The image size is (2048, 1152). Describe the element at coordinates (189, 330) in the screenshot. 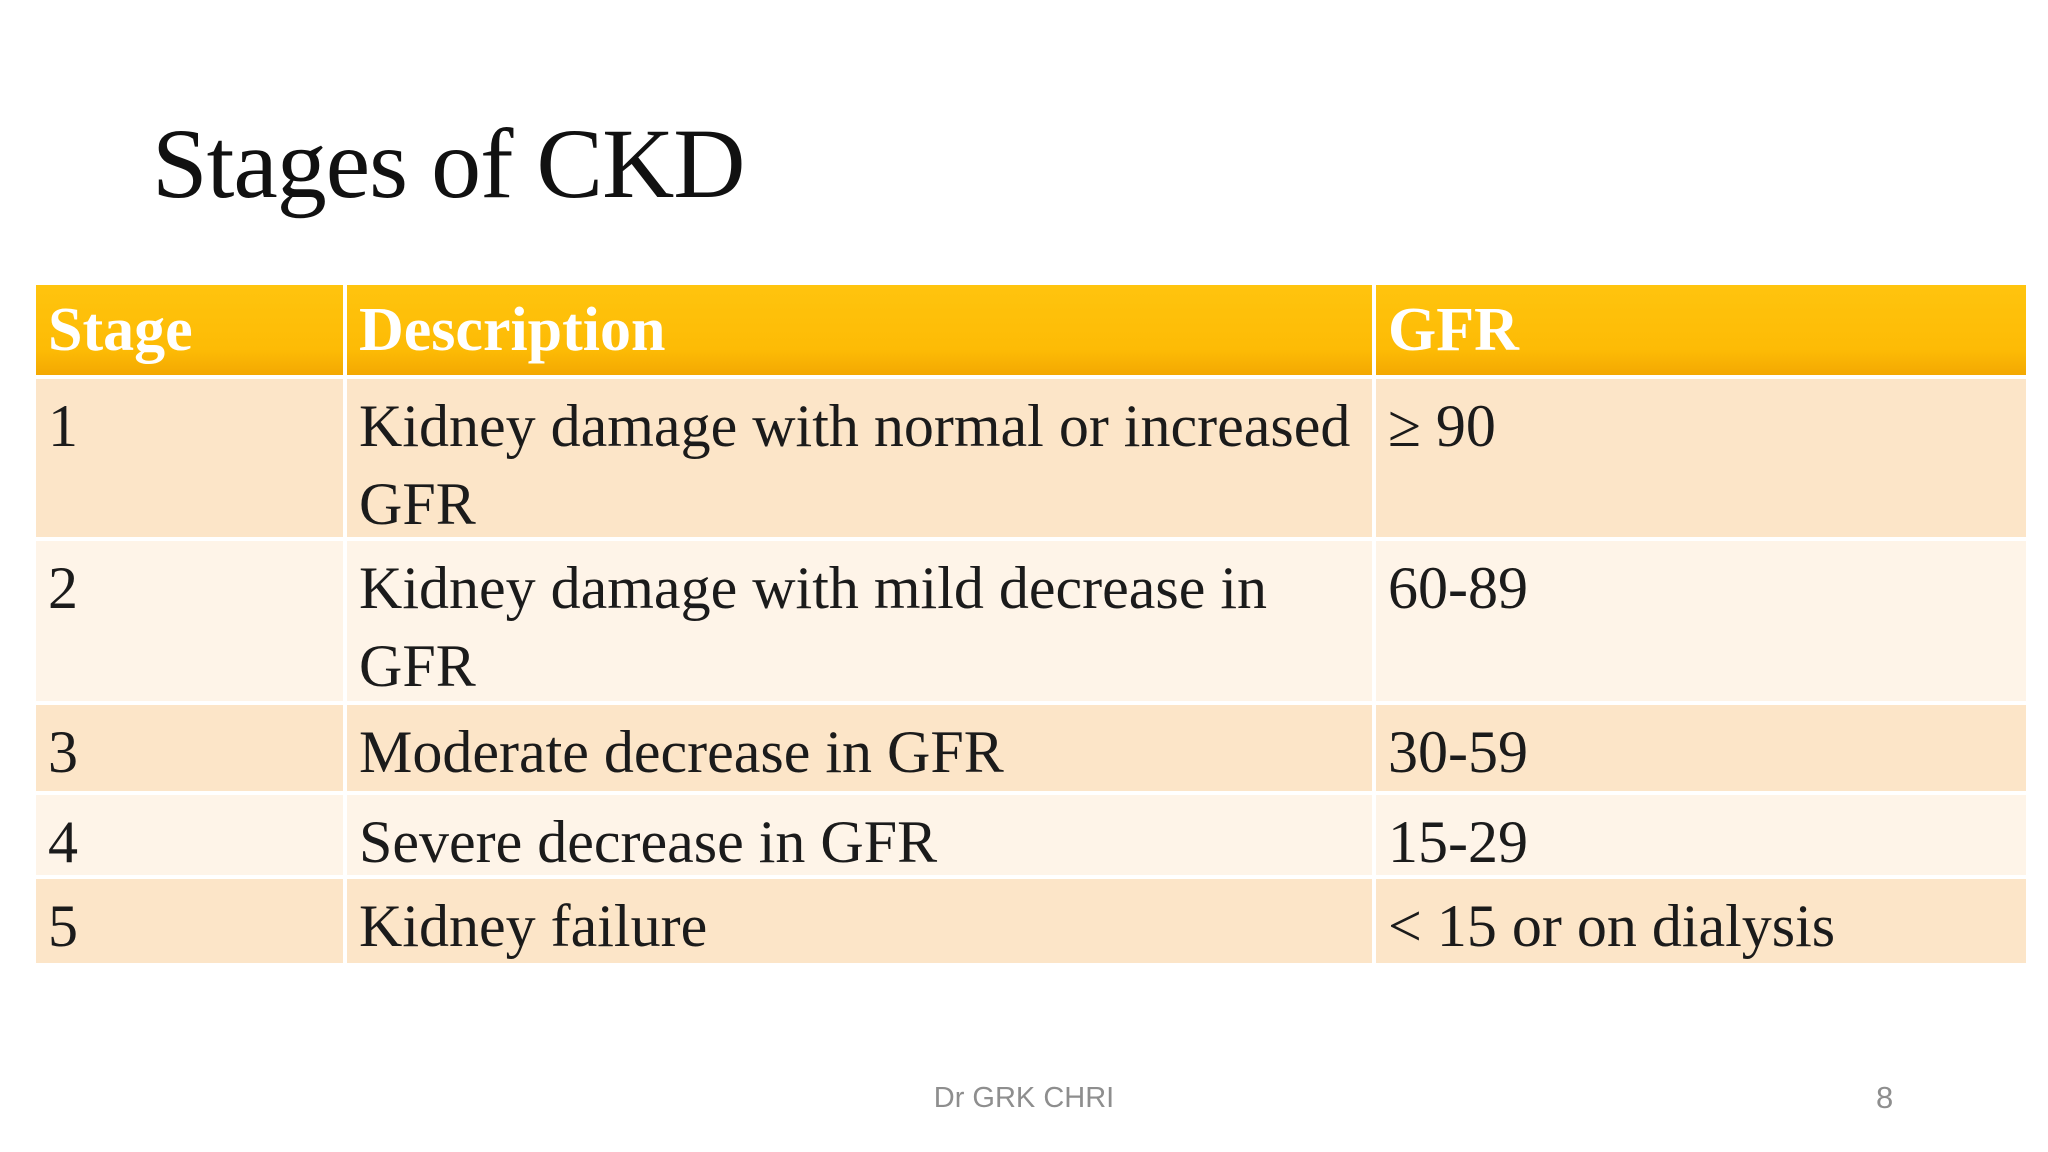

I see `column-header-stage: Stage` at that location.